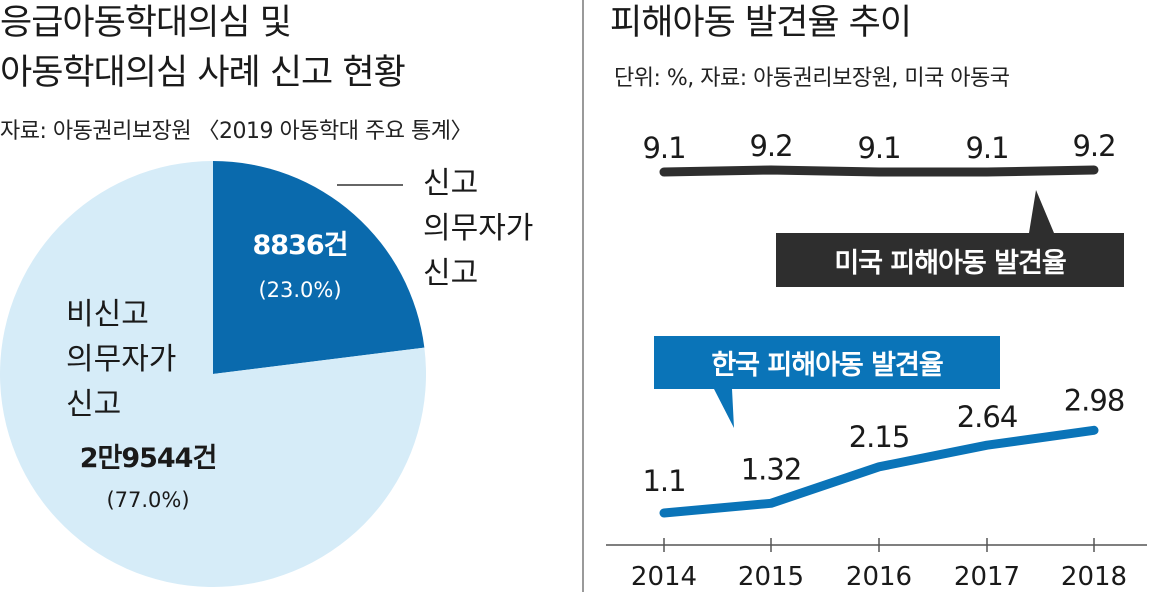 The width and height of the screenshot is (1151, 592). I want to click on pie-percent-label-non-reporter: (77.0%), so click(147, 500).